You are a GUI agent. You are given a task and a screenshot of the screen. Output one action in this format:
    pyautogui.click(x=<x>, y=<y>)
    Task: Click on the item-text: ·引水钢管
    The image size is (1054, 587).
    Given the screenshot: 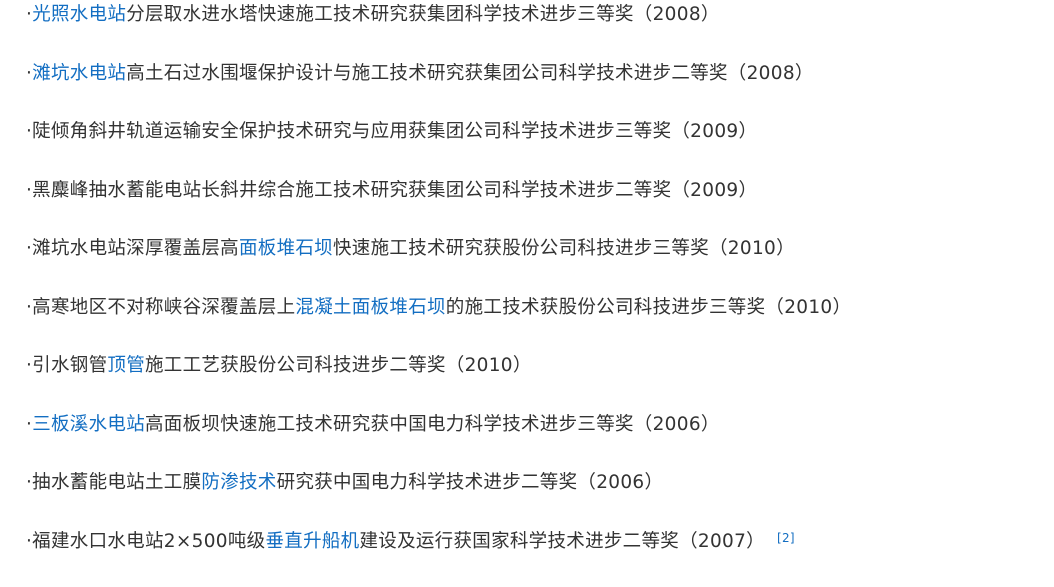 What is the action you would take?
    pyautogui.click(x=66, y=365)
    